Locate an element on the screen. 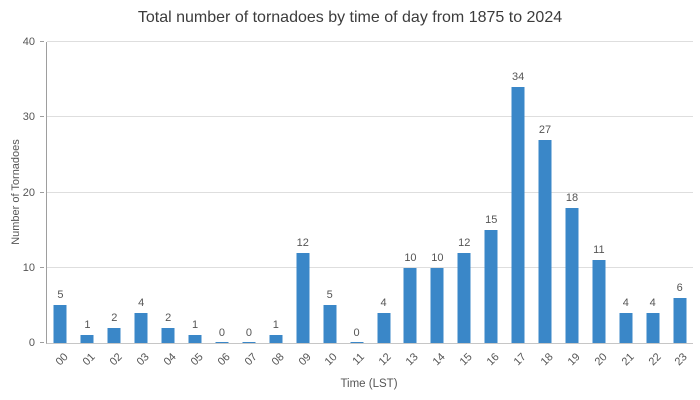  y-tick-label: 40 is located at coordinates (28, 42).